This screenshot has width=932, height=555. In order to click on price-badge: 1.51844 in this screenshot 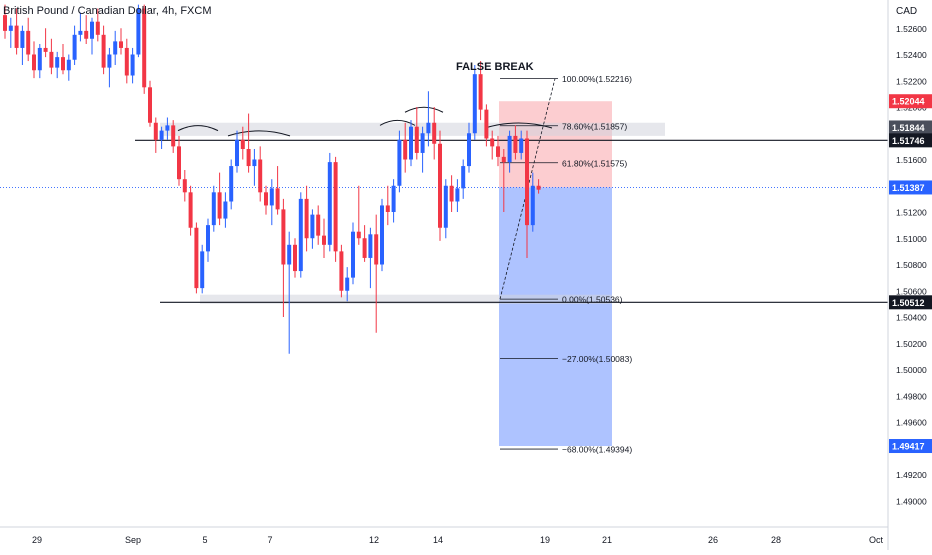, I will do `click(910, 127)`.